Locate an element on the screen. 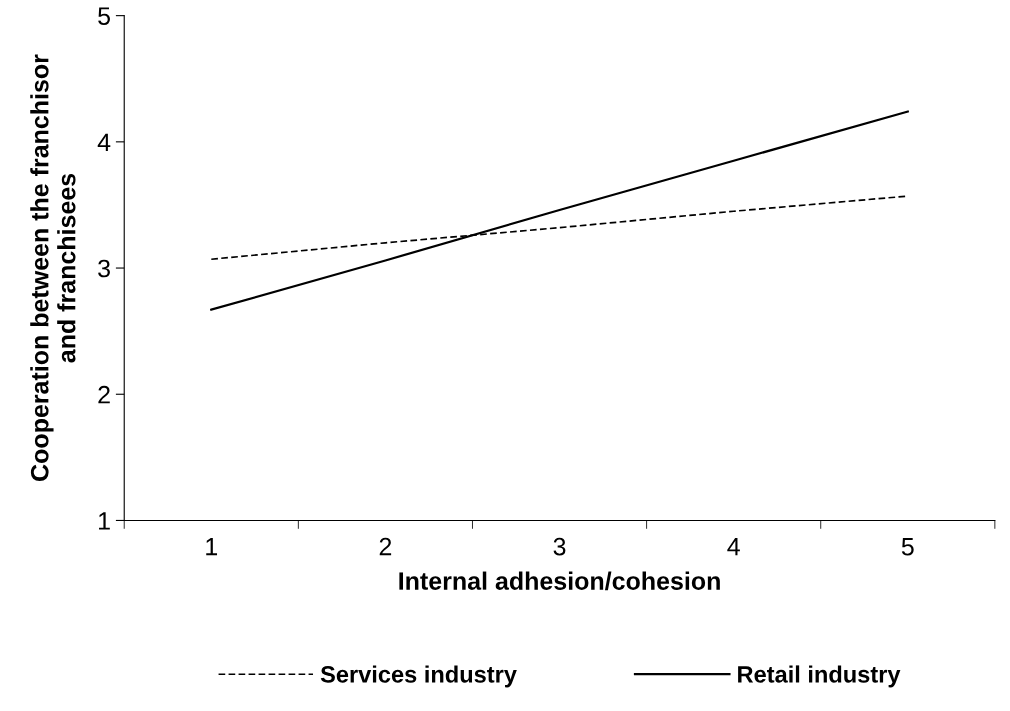 The height and width of the screenshot is (711, 1010). y-tick-label: 4 is located at coordinates (104, 142).